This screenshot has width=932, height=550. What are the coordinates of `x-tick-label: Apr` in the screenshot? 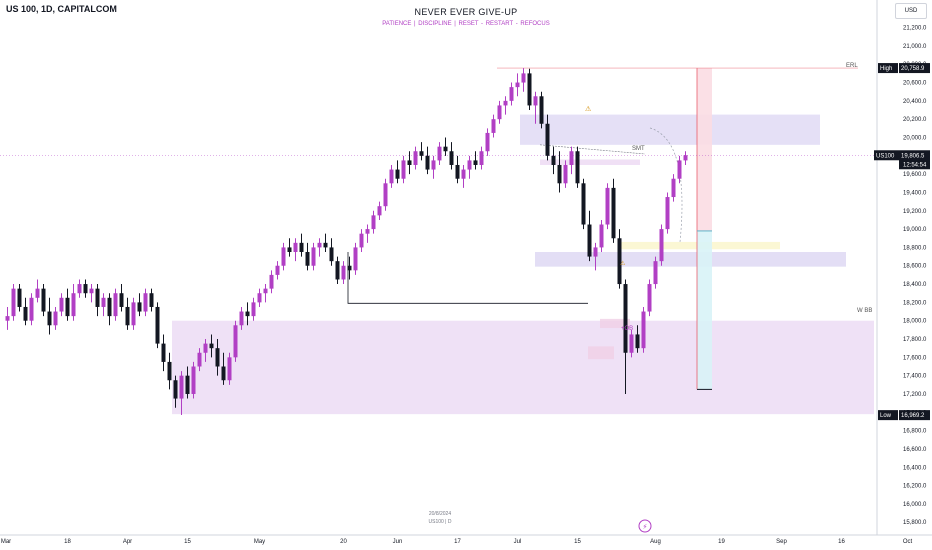 It's located at (127, 542).